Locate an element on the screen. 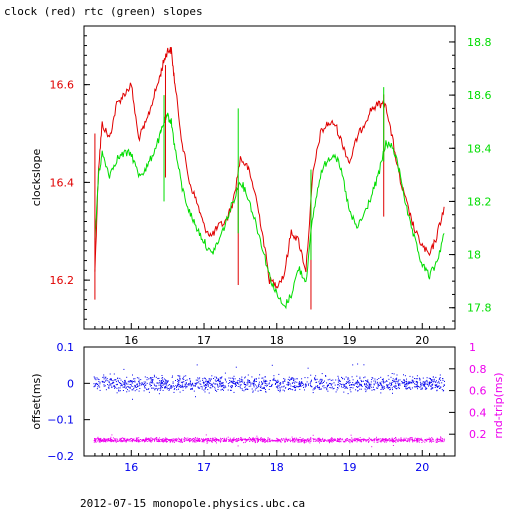 This screenshot has height=512, width=512. y-tick-label-right: 17.8 is located at coordinates (479, 308).